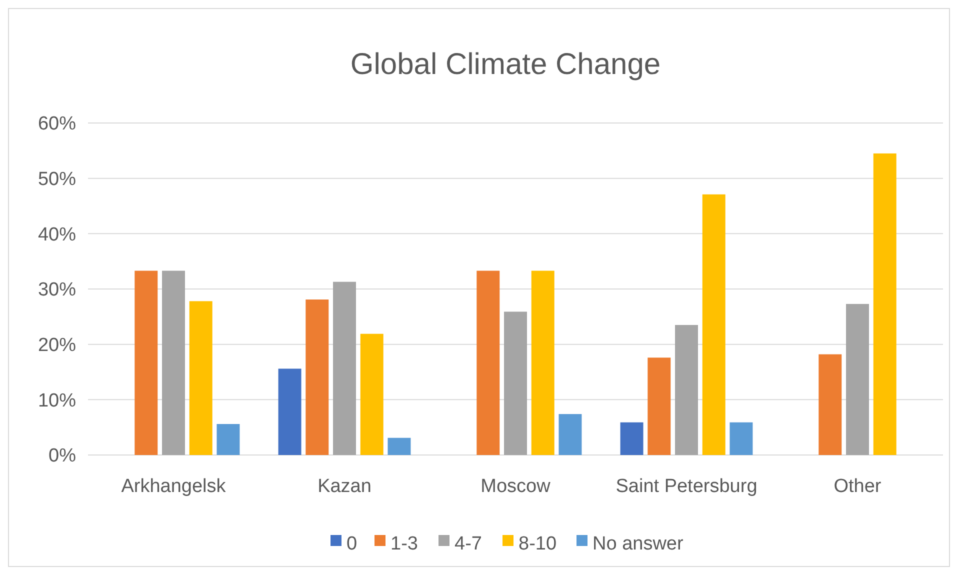 This screenshot has height=575, width=958. What do you see at coordinates (515, 486) in the screenshot?
I see `x-tick-label: Moscow` at bounding box center [515, 486].